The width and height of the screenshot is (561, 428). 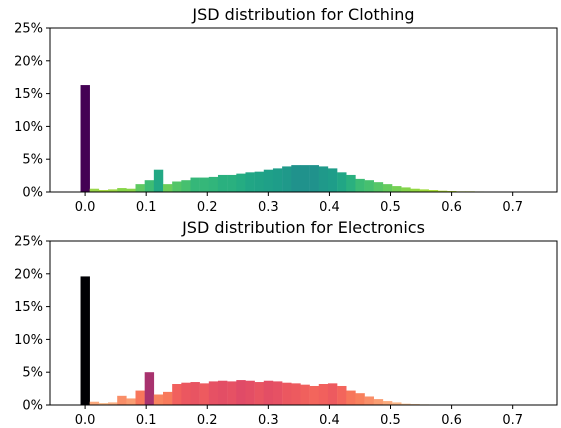 I want to click on chart-title: JSD distribution for Clothing, so click(x=302, y=14).